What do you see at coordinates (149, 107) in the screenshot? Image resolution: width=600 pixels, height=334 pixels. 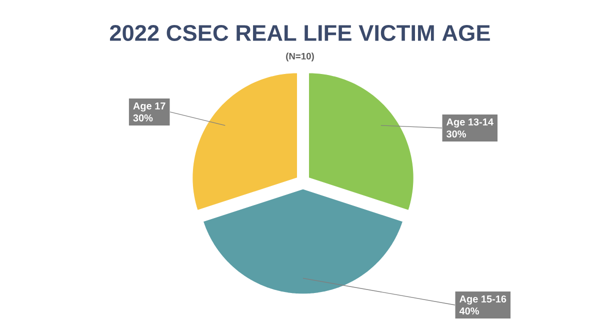 I see `slice-label: Age 17` at bounding box center [149, 107].